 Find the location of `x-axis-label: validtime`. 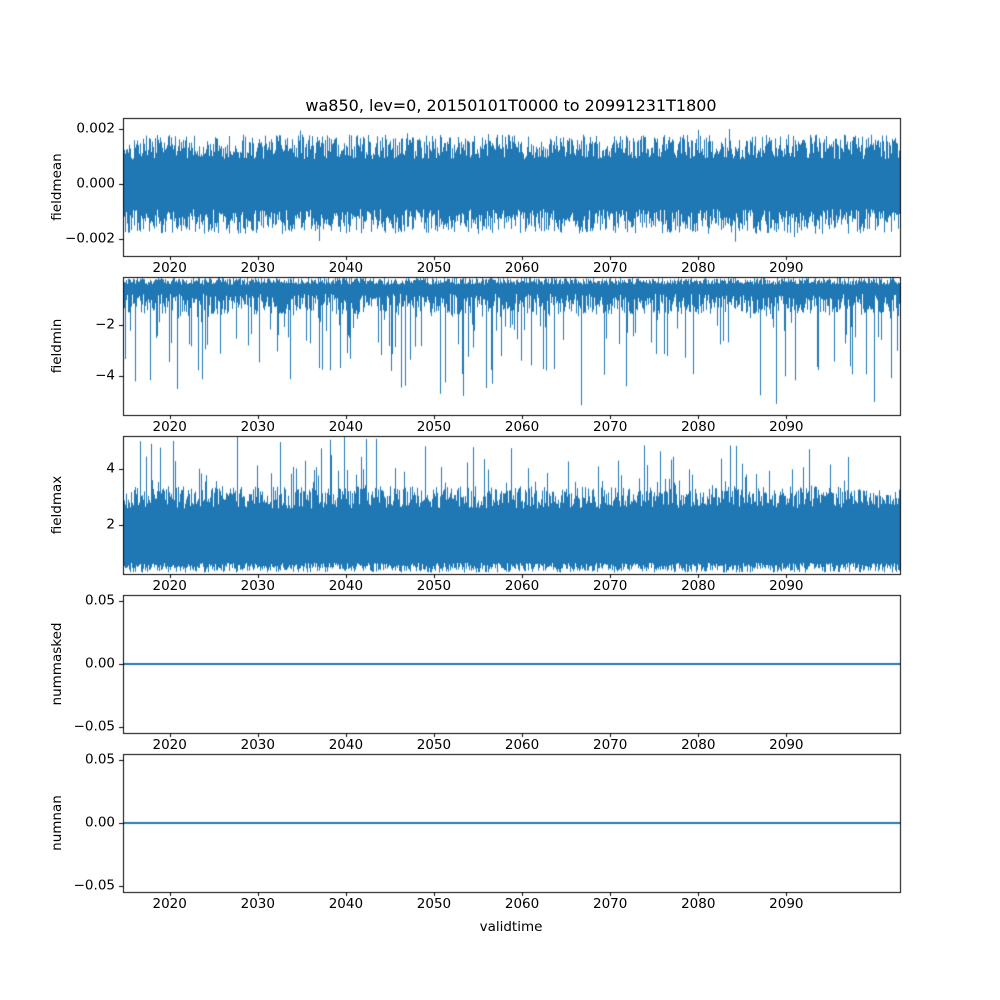

x-axis-label: validtime is located at coordinates (511, 927).